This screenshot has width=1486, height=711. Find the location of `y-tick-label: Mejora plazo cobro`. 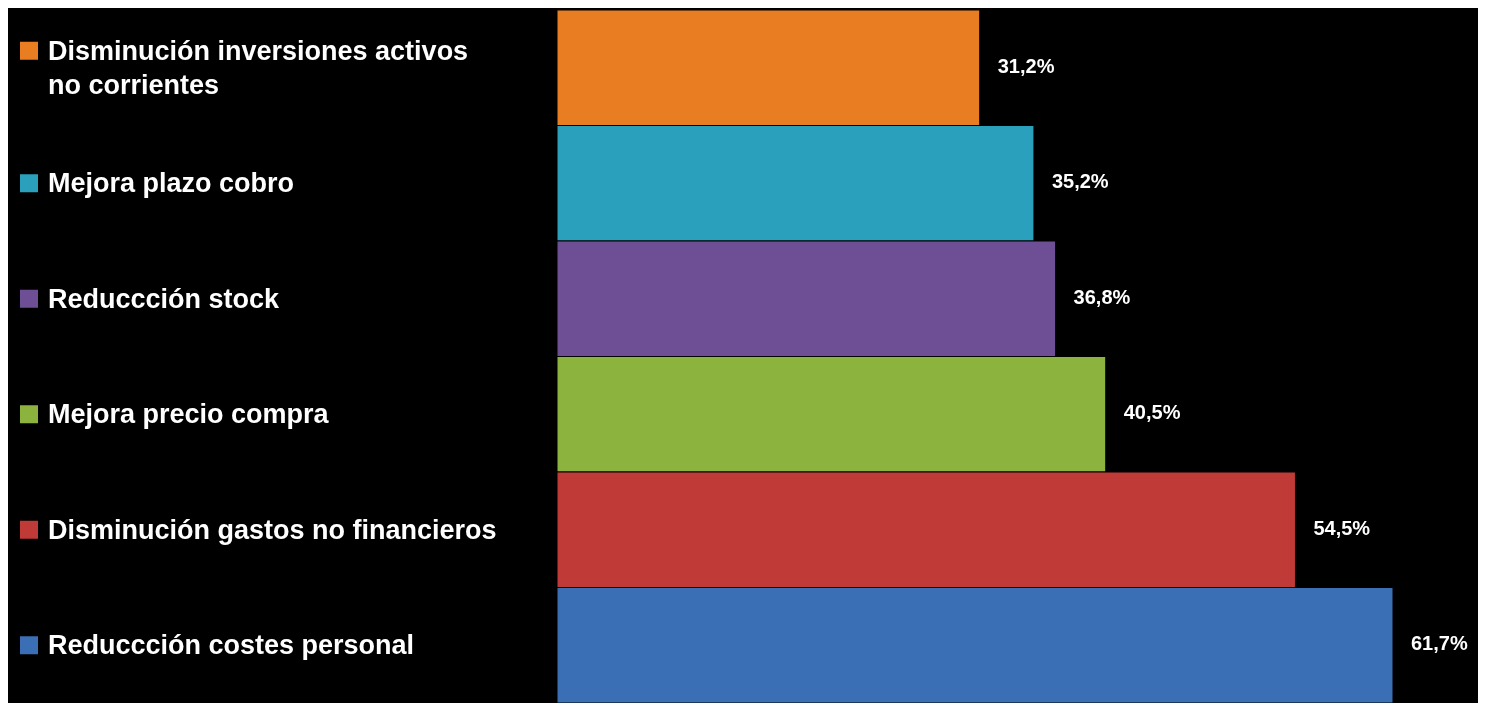

y-tick-label: Mejora plazo cobro is located at coordinates (171, 183).